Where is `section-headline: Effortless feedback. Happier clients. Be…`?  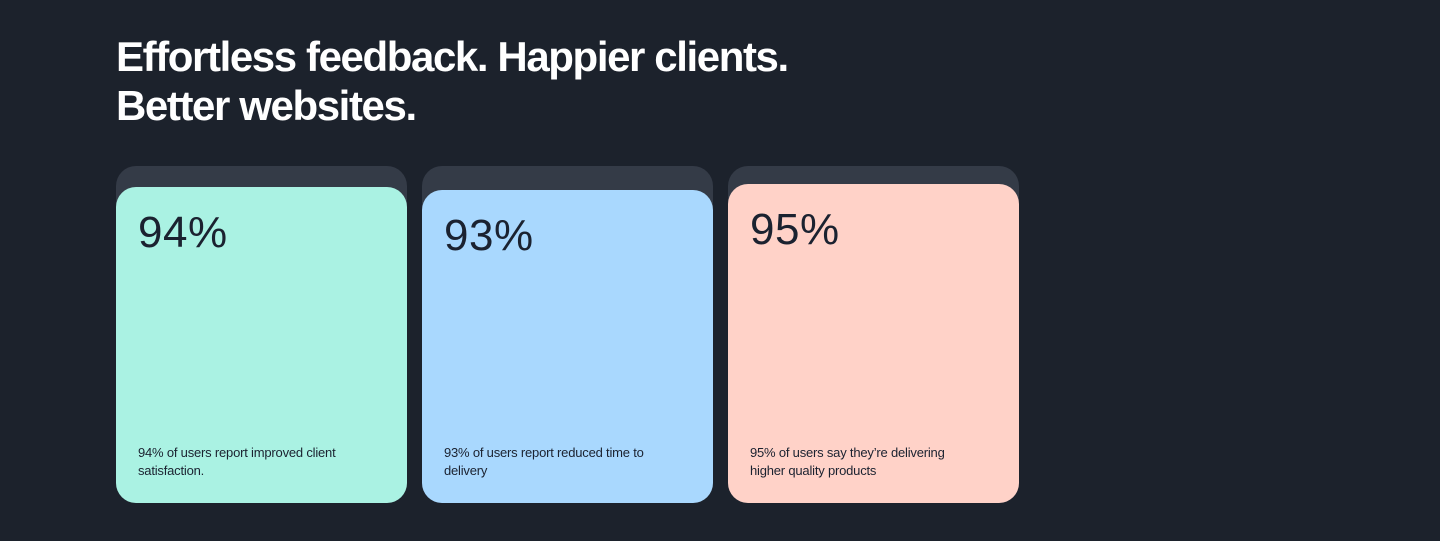 section-headline: Effortless feedback. Happier clients. Be… is located at coordinates (452, 81).